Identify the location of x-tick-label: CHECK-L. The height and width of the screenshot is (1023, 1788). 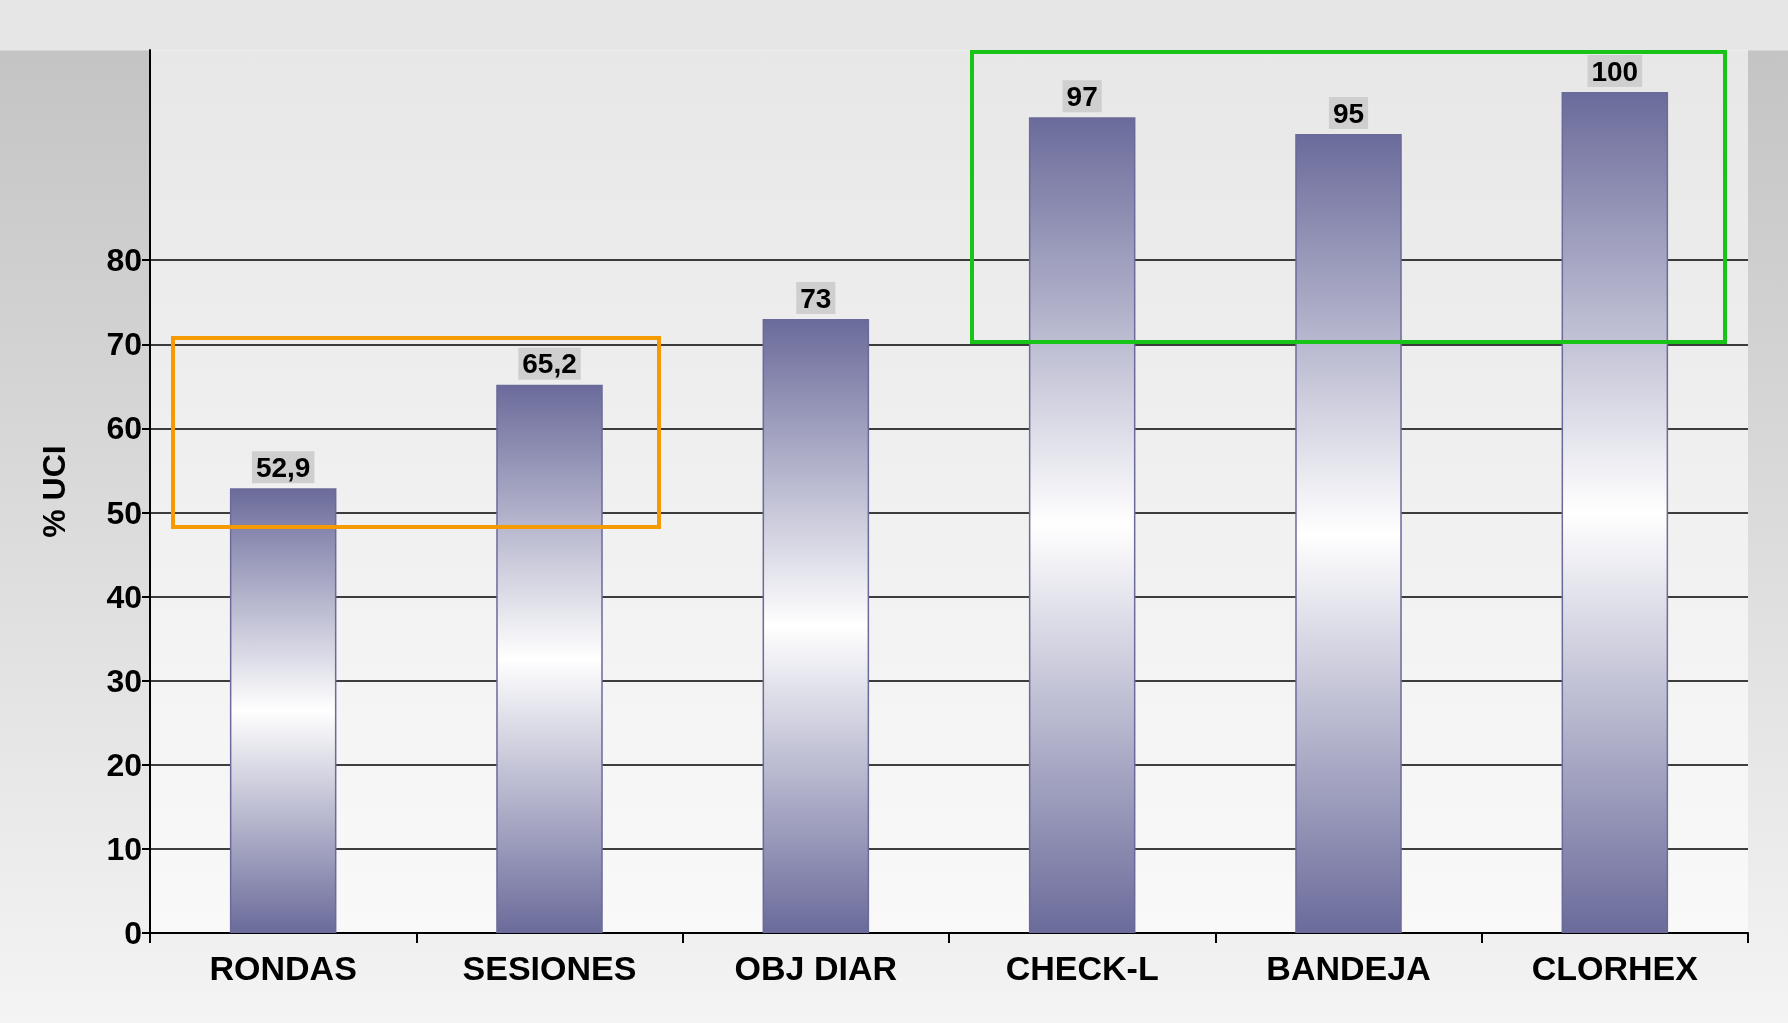
(1082, 968).